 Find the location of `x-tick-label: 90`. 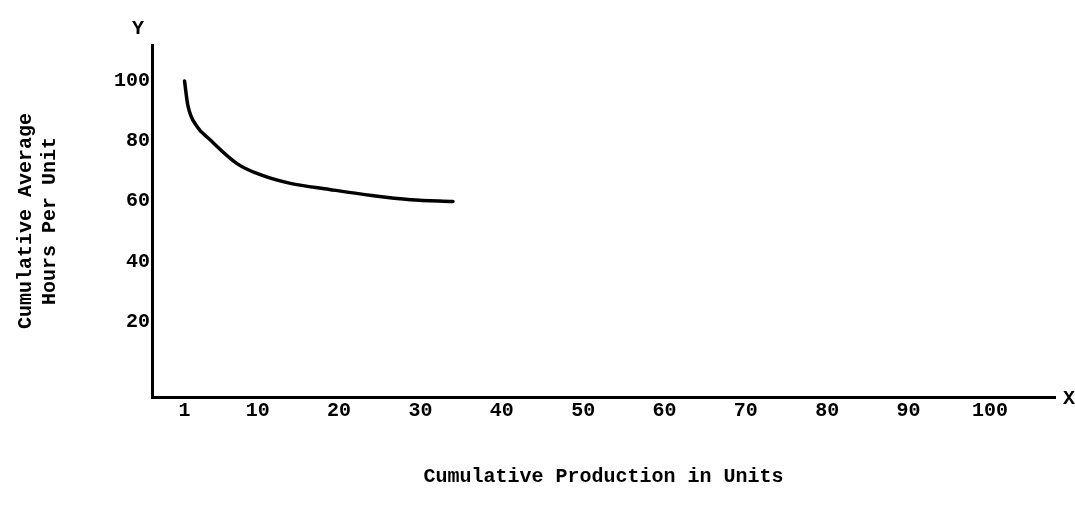

x-tick-label: 90 is located at coordinates (908, 411).